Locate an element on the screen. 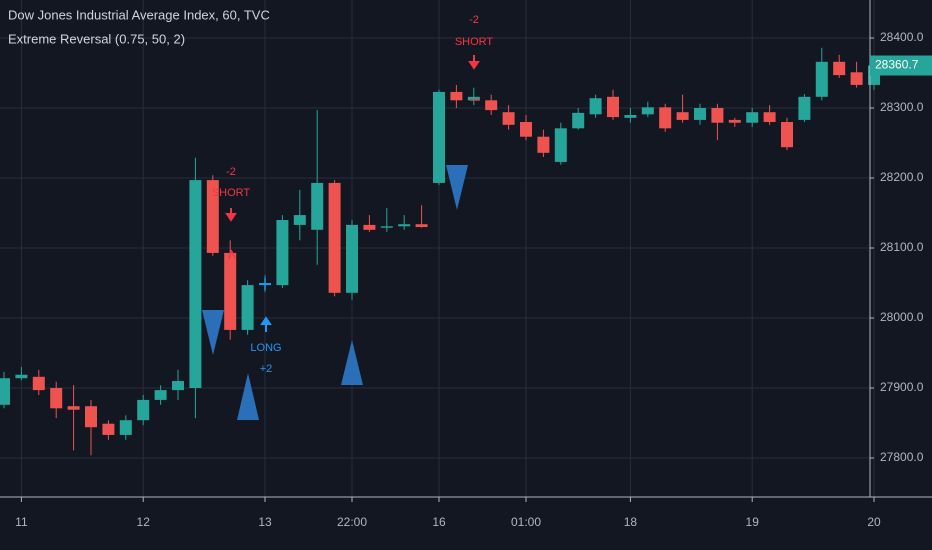  x-tick-label: 19 is located at coordinates (753, 522).